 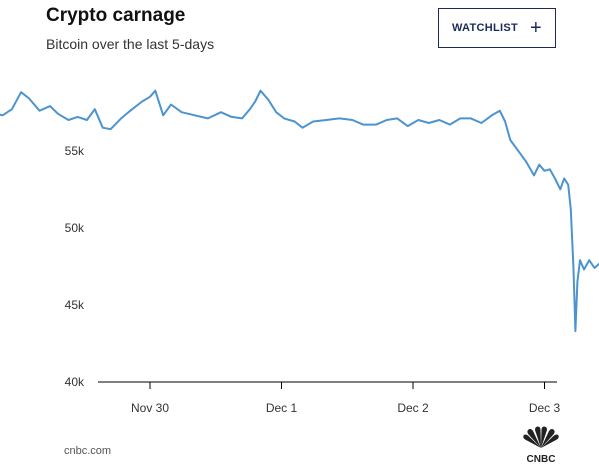 I want to click on source-label: cnbc.com, so click(x=88, y=451).